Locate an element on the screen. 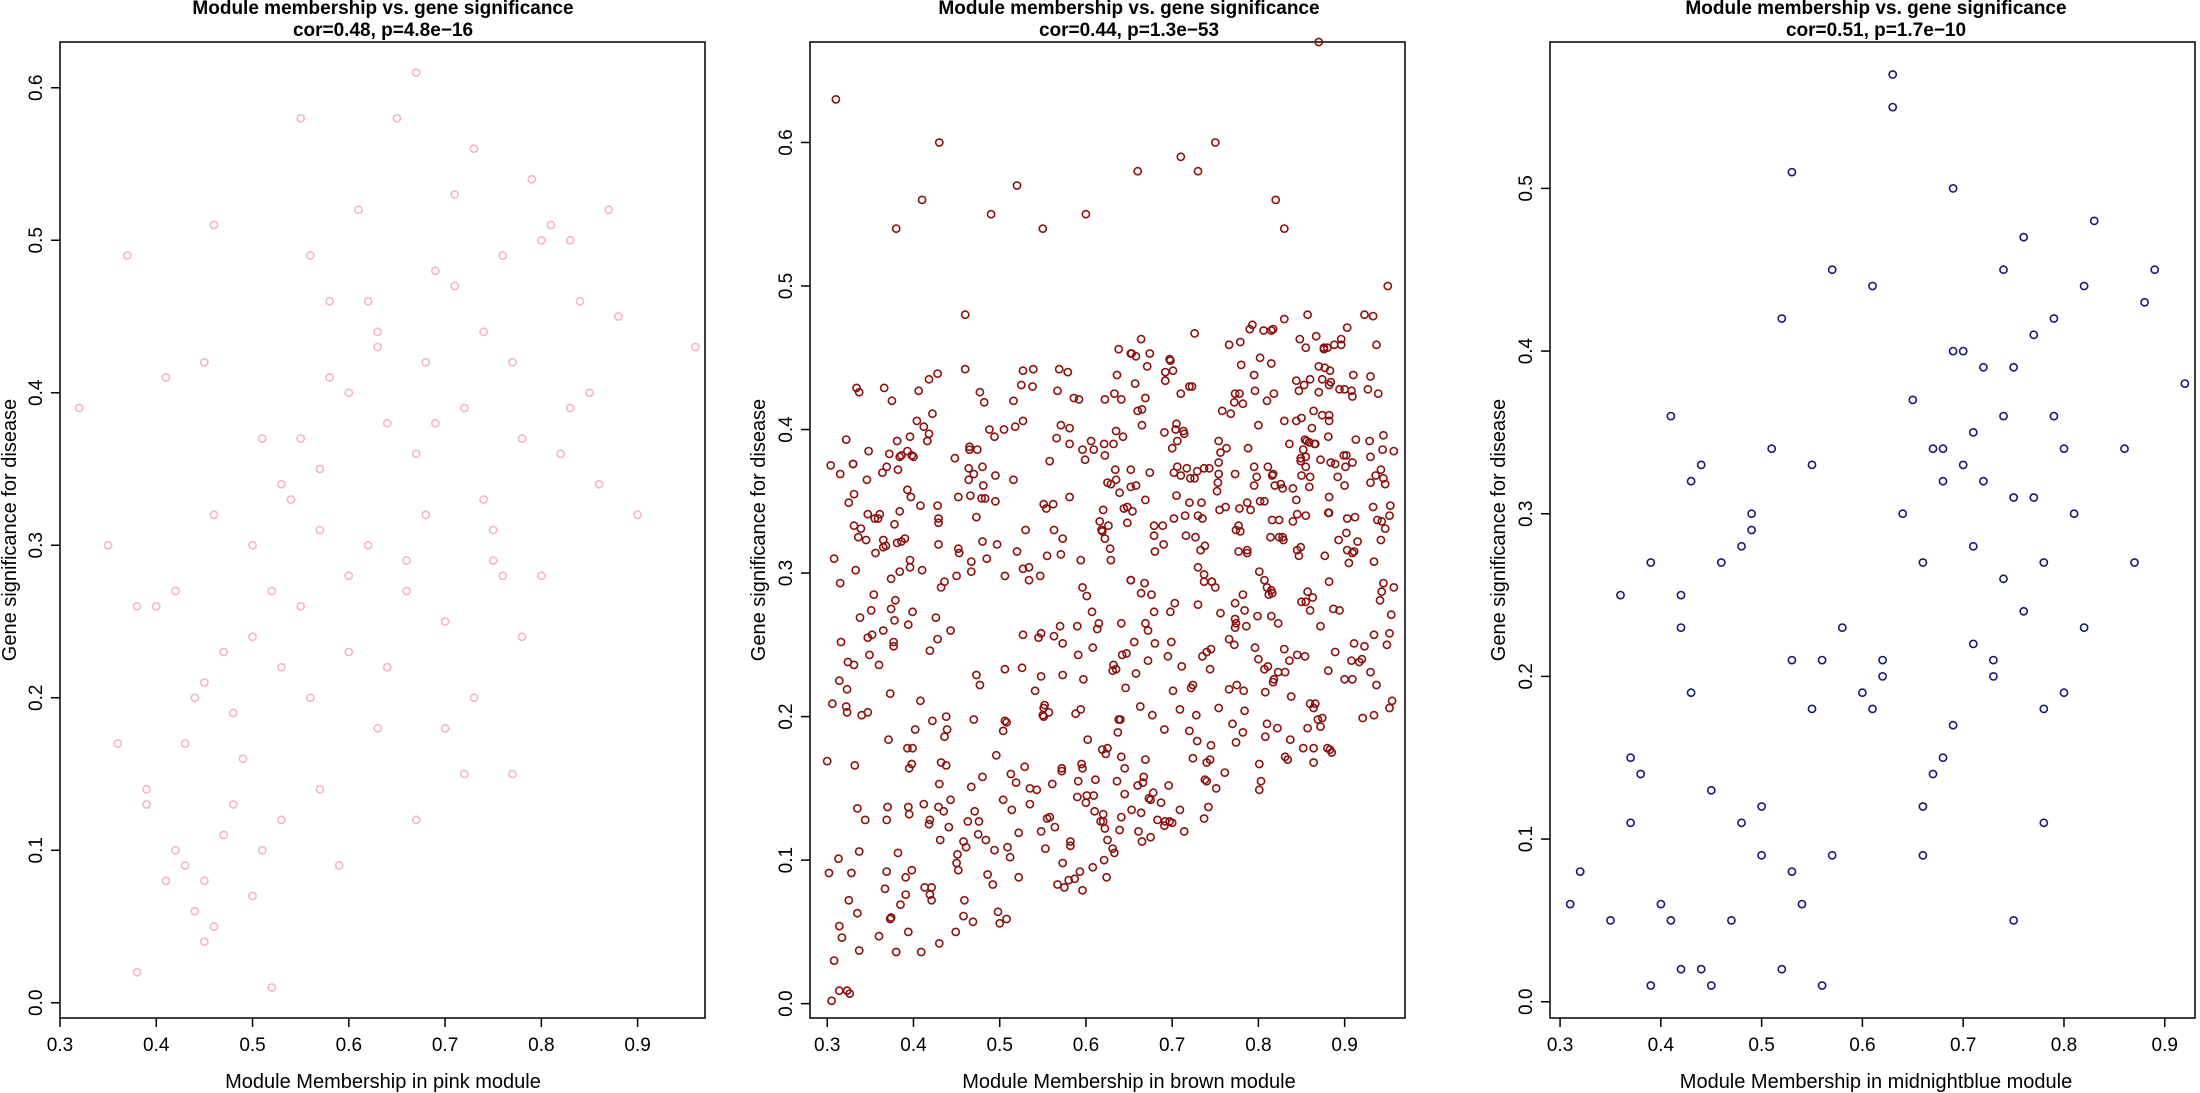  chart-title: Module membership vs. gene significance is located at coordinates (1875, 9).